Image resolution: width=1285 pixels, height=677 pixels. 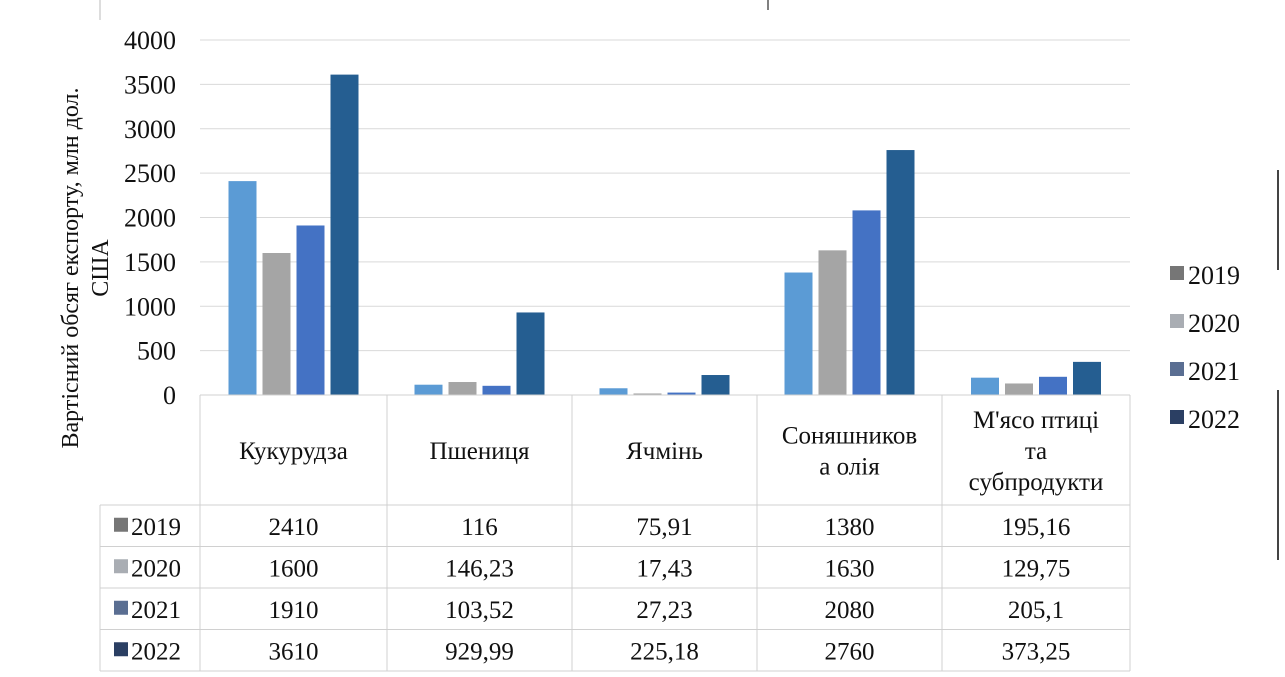 I want to click on y-tick-label: 3500, so click(x=150, y=84).